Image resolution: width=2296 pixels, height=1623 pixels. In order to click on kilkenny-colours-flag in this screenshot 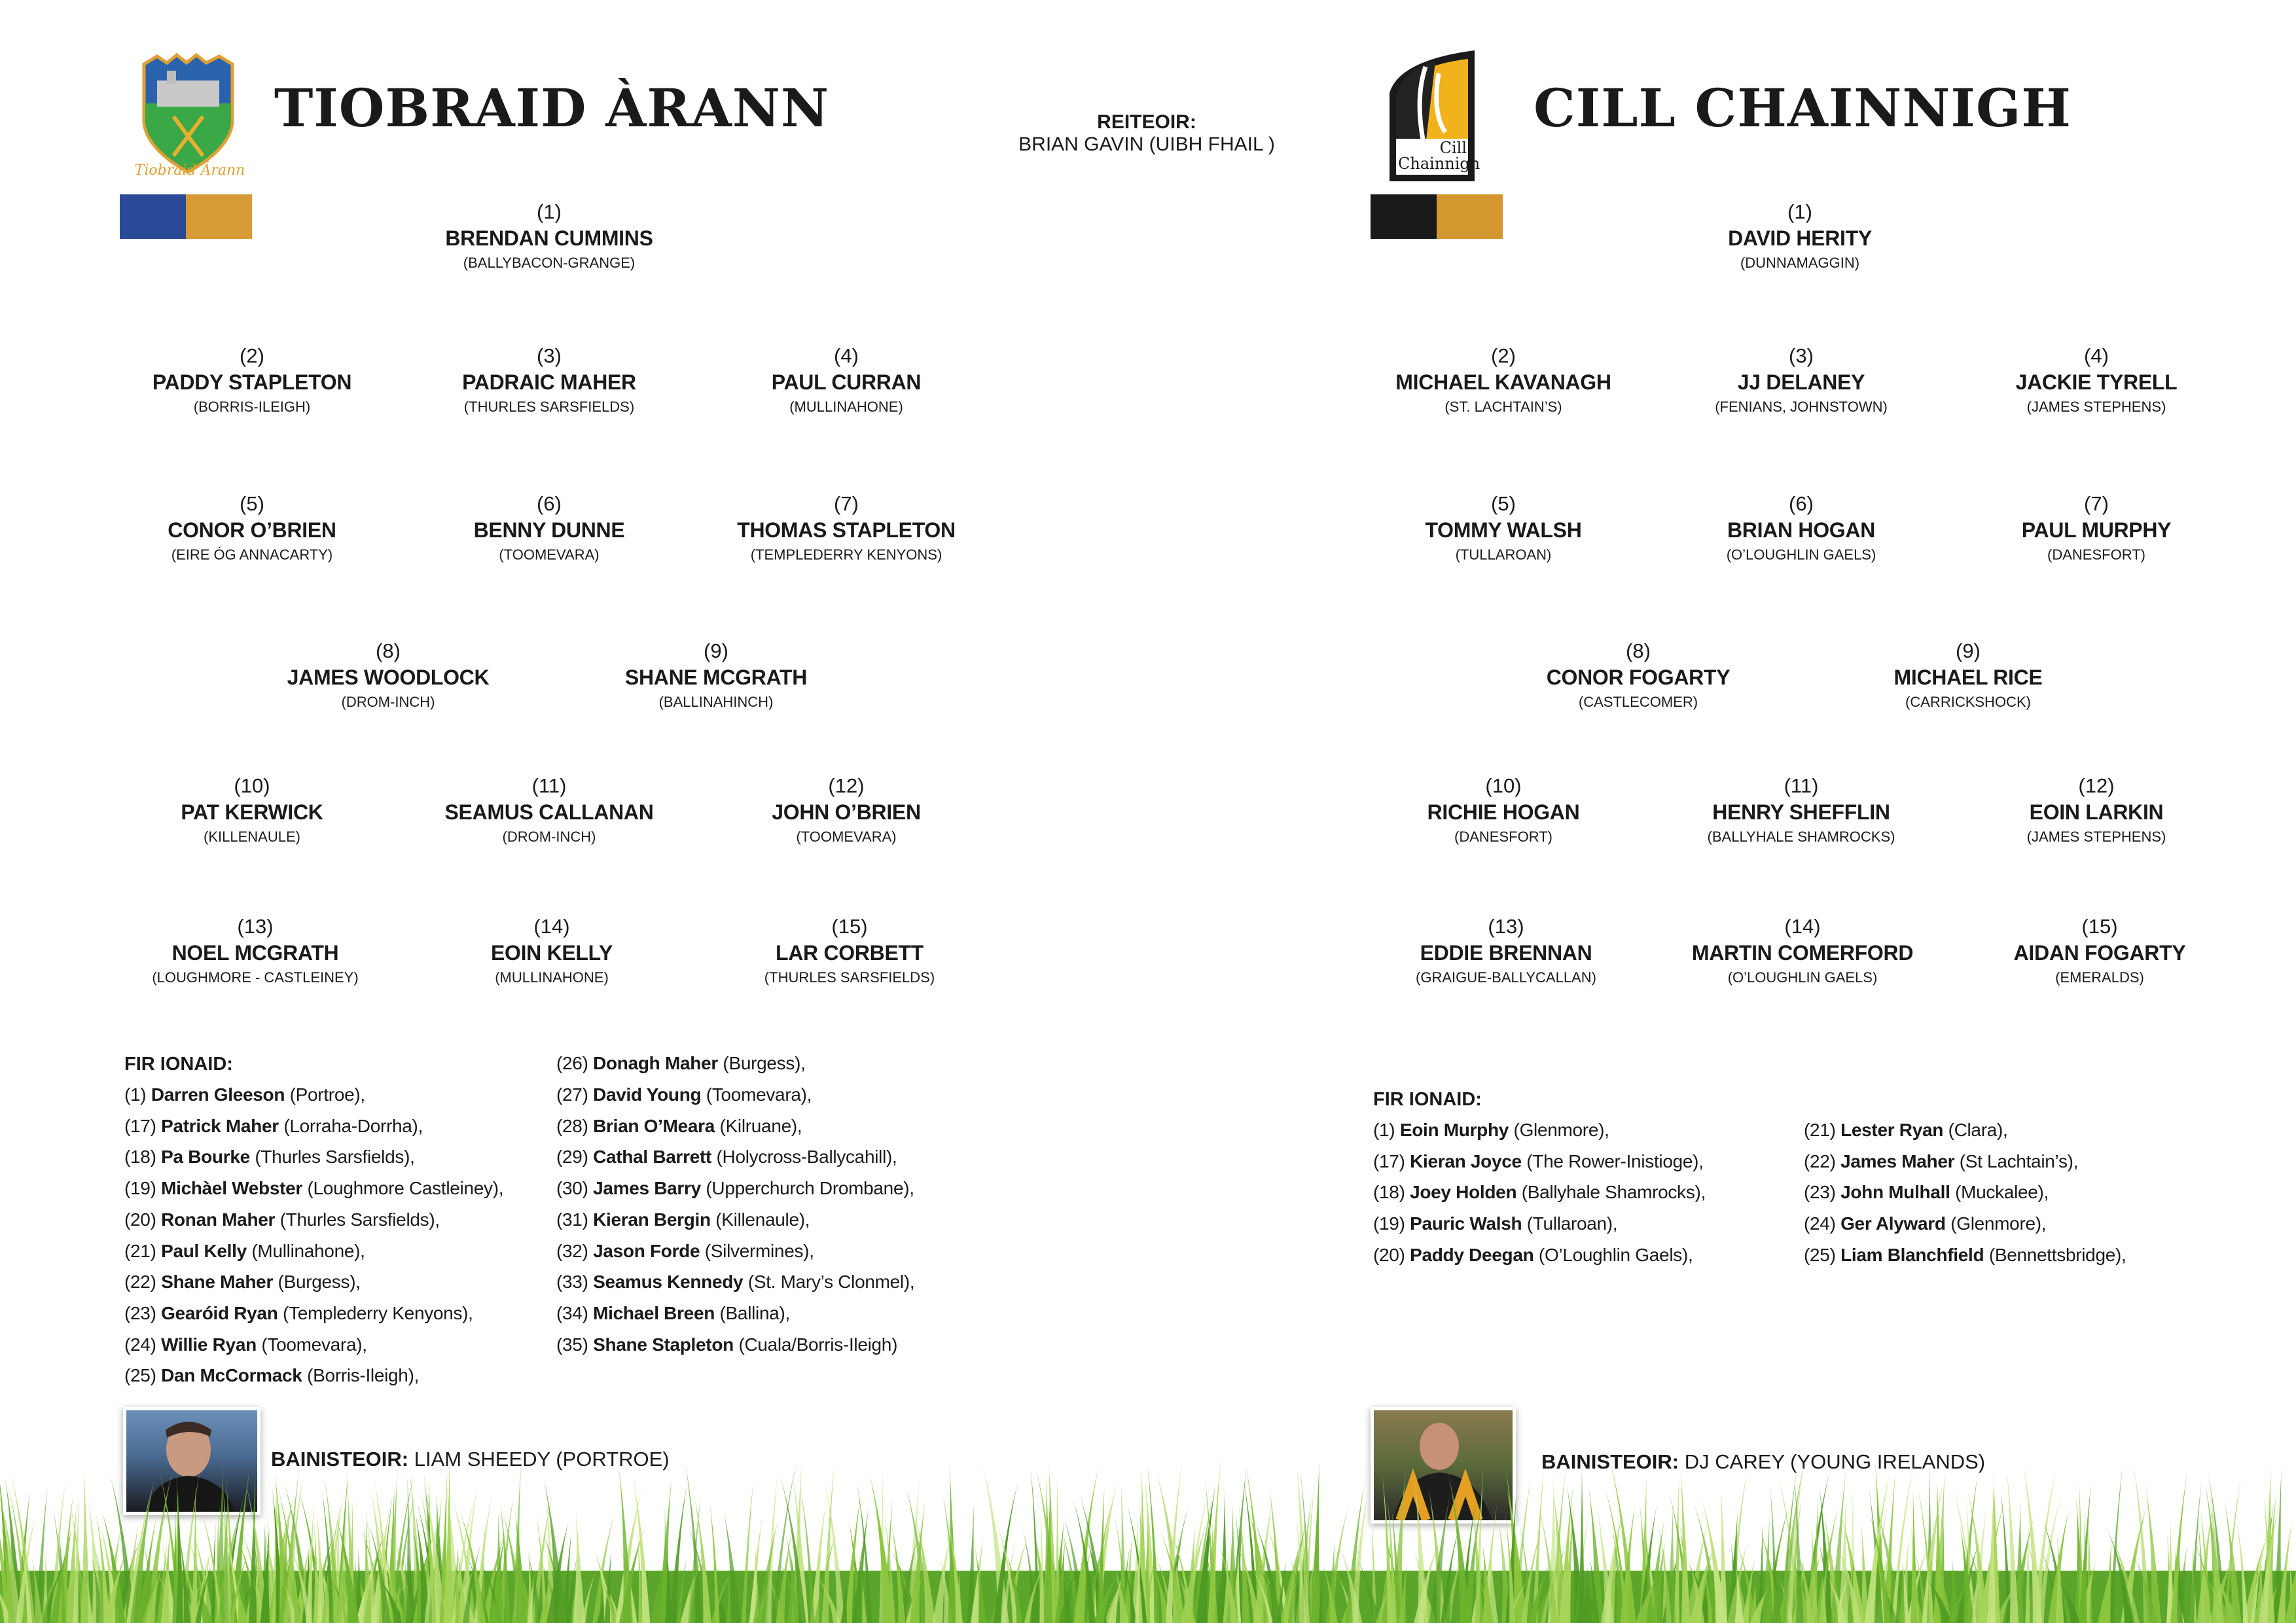, I will do `click(1437, 216)`.